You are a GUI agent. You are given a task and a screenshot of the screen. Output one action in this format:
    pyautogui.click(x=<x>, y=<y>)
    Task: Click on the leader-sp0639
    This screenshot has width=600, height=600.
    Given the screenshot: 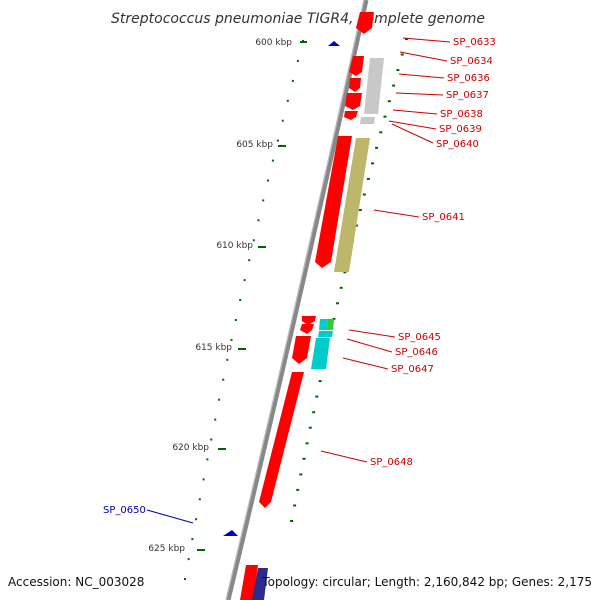 What is the action you would take?
    pyautogui.click(x=412, y=125)
    